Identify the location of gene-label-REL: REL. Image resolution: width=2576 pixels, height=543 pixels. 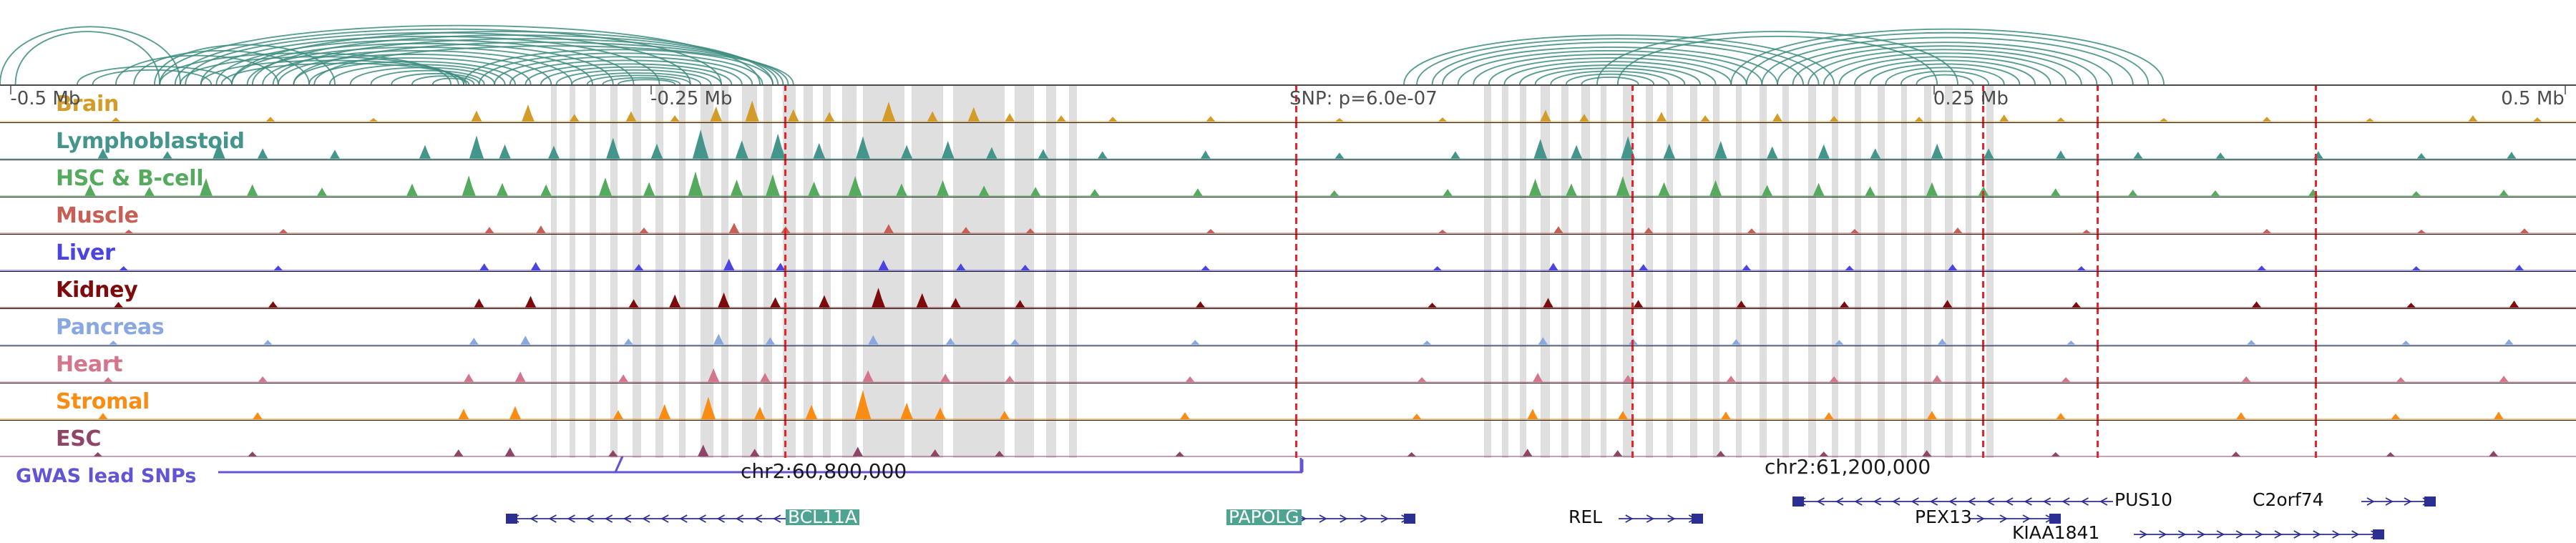
(1585, 517).